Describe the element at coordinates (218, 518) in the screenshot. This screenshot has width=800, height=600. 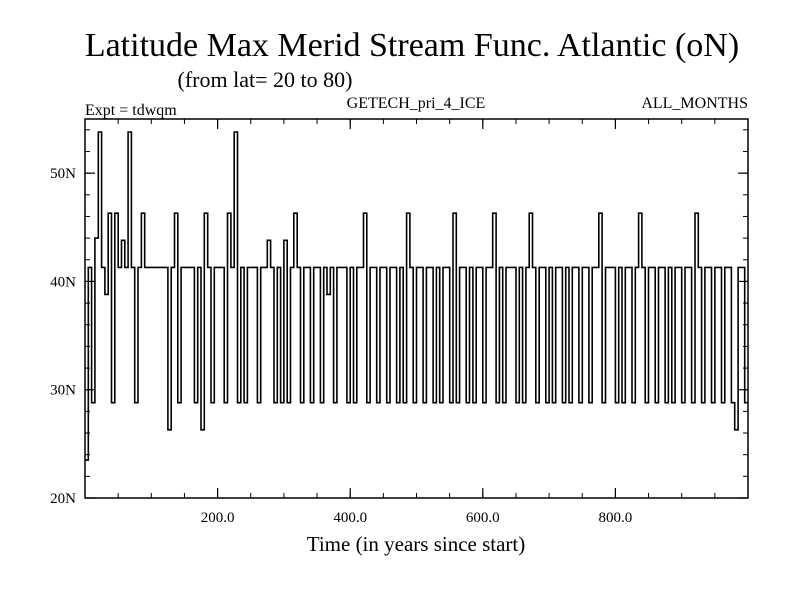
I see `x-tick-label: 200.0` at that location.